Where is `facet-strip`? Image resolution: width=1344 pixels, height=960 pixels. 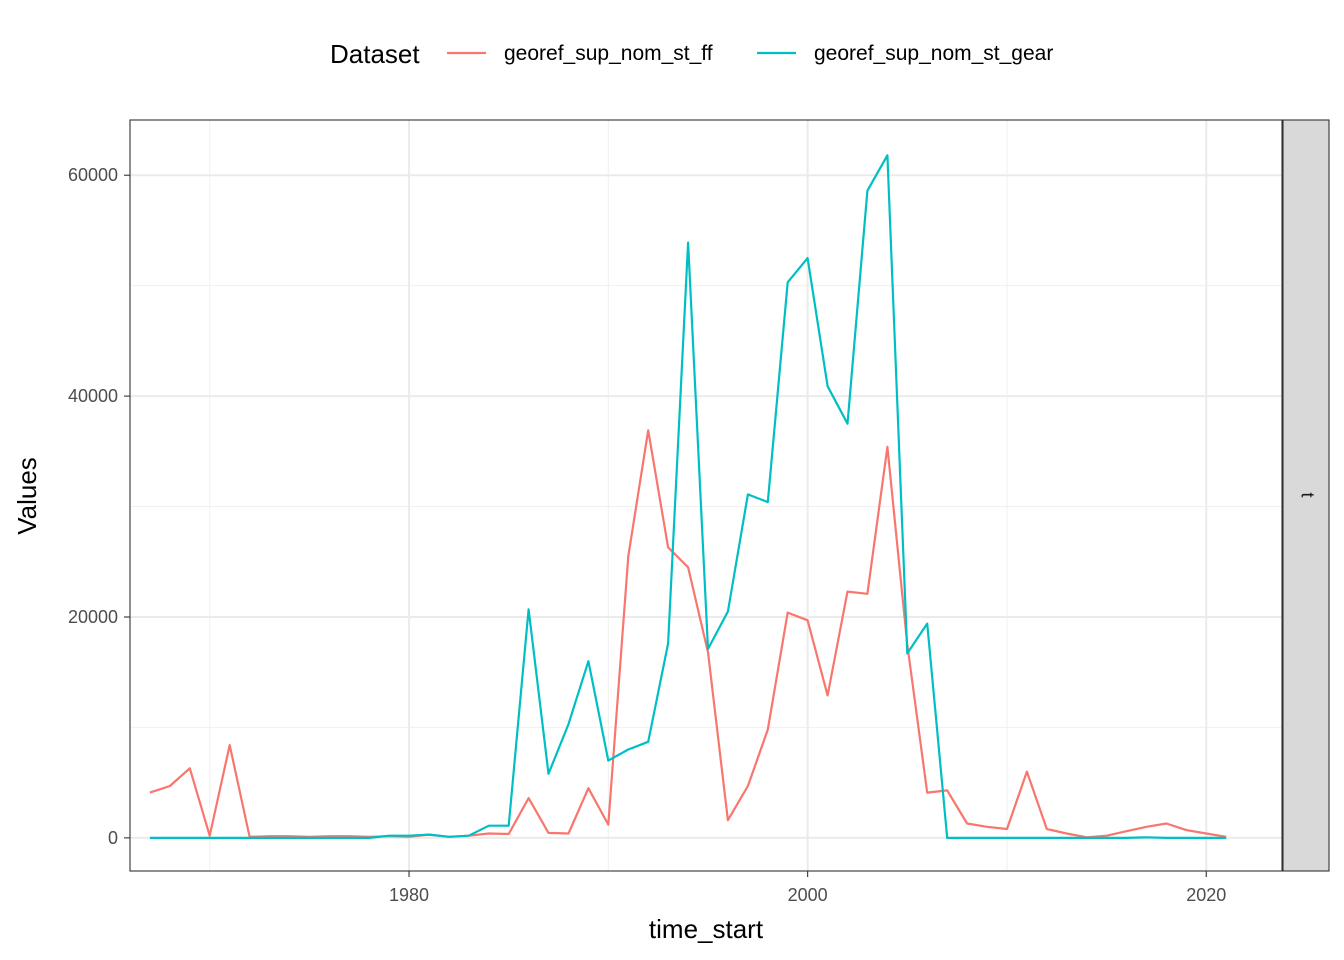
facet-strip is located at coordinates (1306, 495).